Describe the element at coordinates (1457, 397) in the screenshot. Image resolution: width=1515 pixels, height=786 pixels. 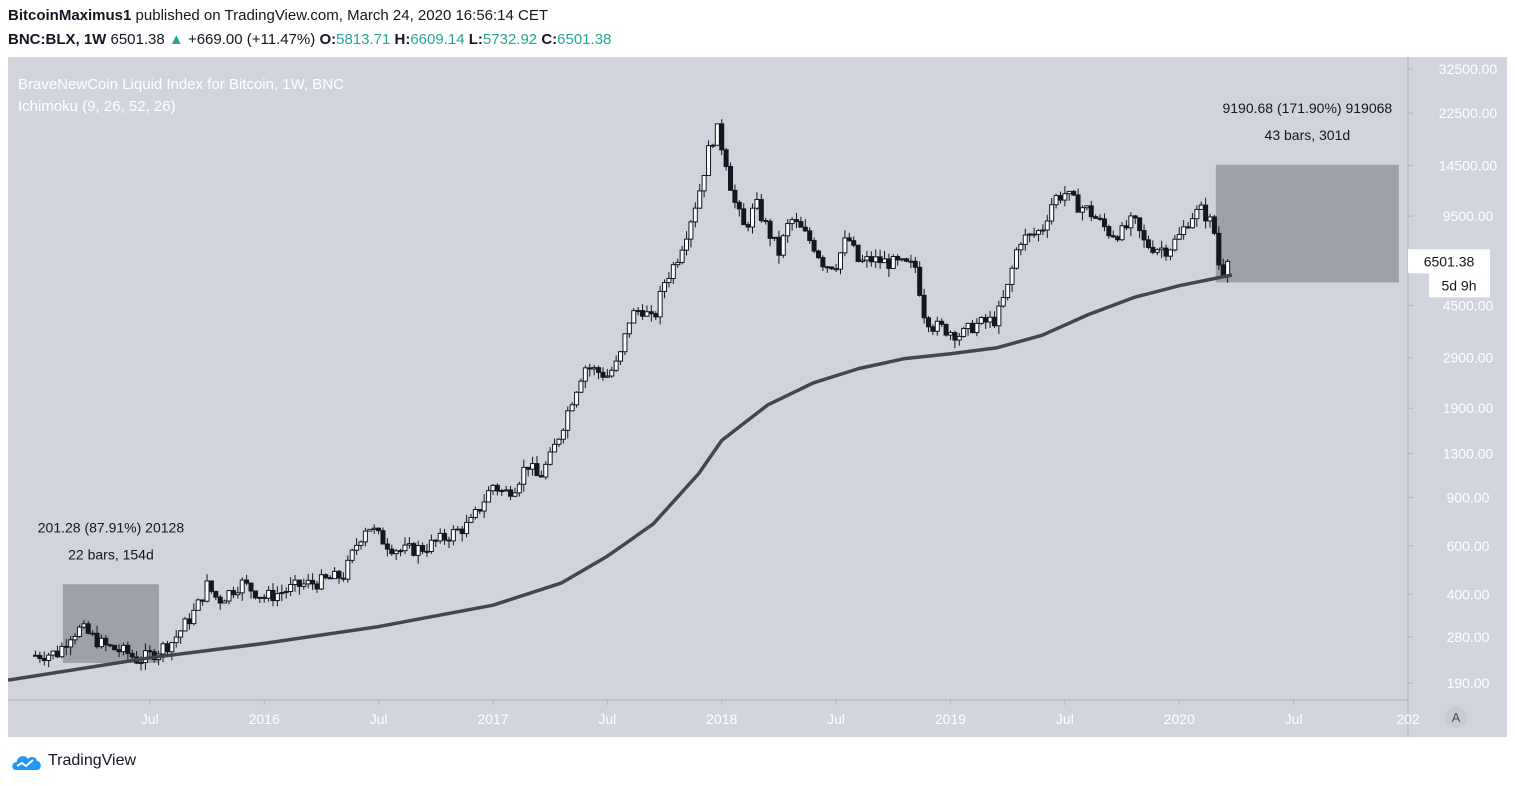
I see `price-axis` at that location.